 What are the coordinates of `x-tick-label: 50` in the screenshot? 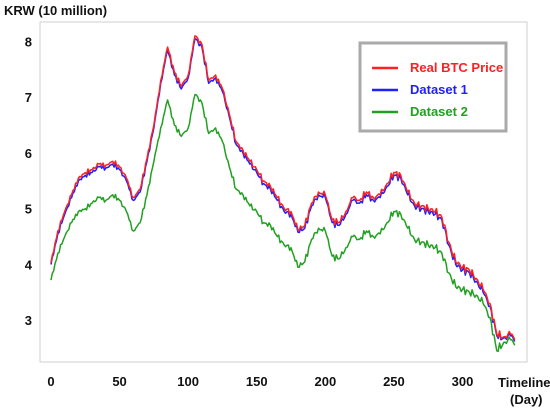 It's located at (119, 381).